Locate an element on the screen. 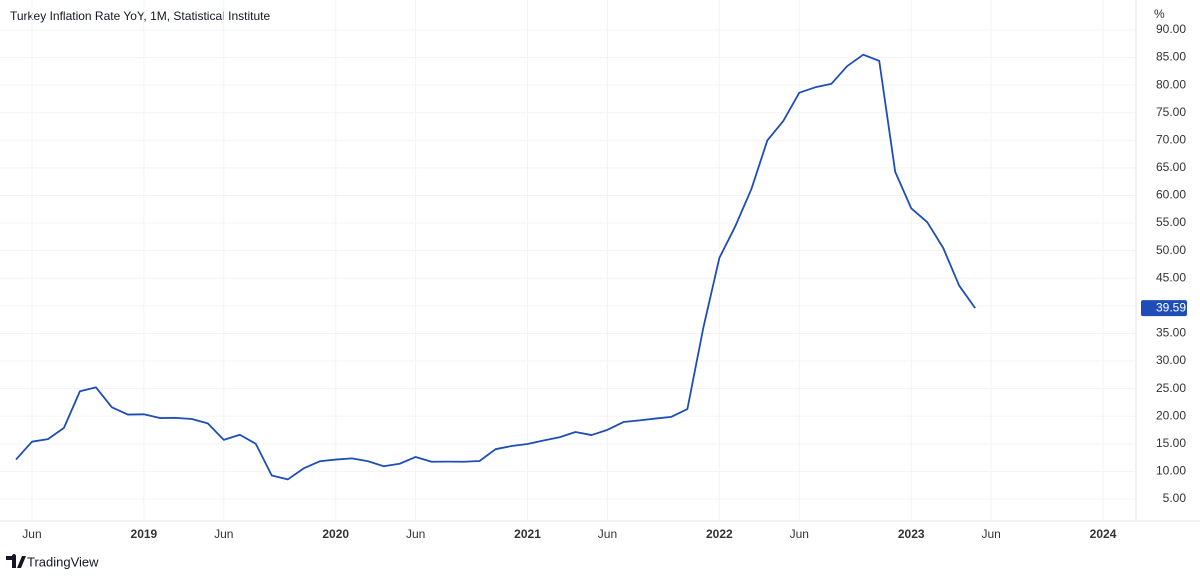 This screenshot has width=1200, height=577. last-value-label: 39.59 is located at coordinates (1171, 307).